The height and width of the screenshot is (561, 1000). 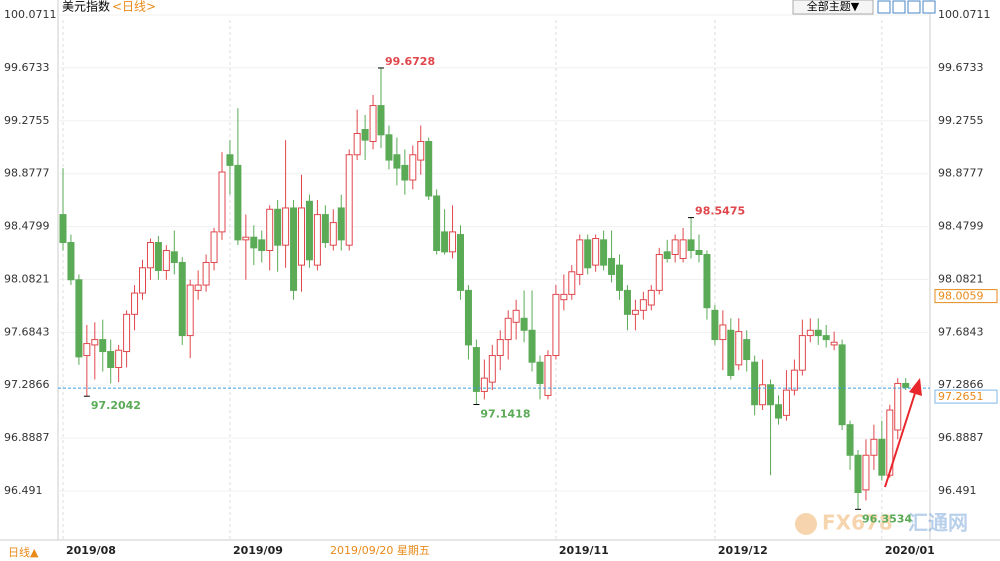 I want to click on crosshair-date: 2019/09/20 星期五, so click(x=380, y=550).